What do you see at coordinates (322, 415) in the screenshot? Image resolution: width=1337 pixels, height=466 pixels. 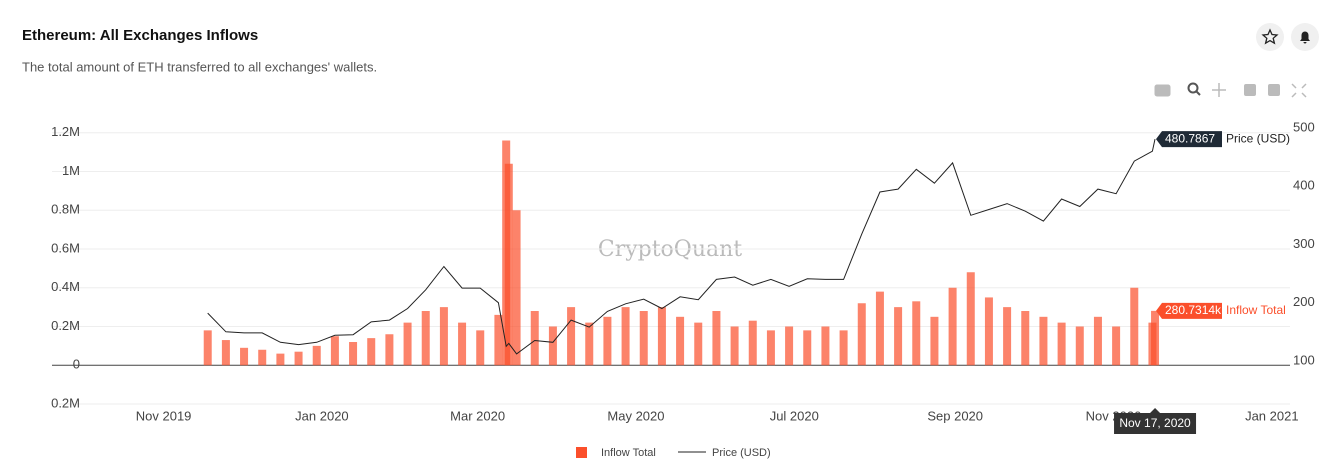 I see `x-tick-label: Jan 2020` at bounding box center [322, 415].